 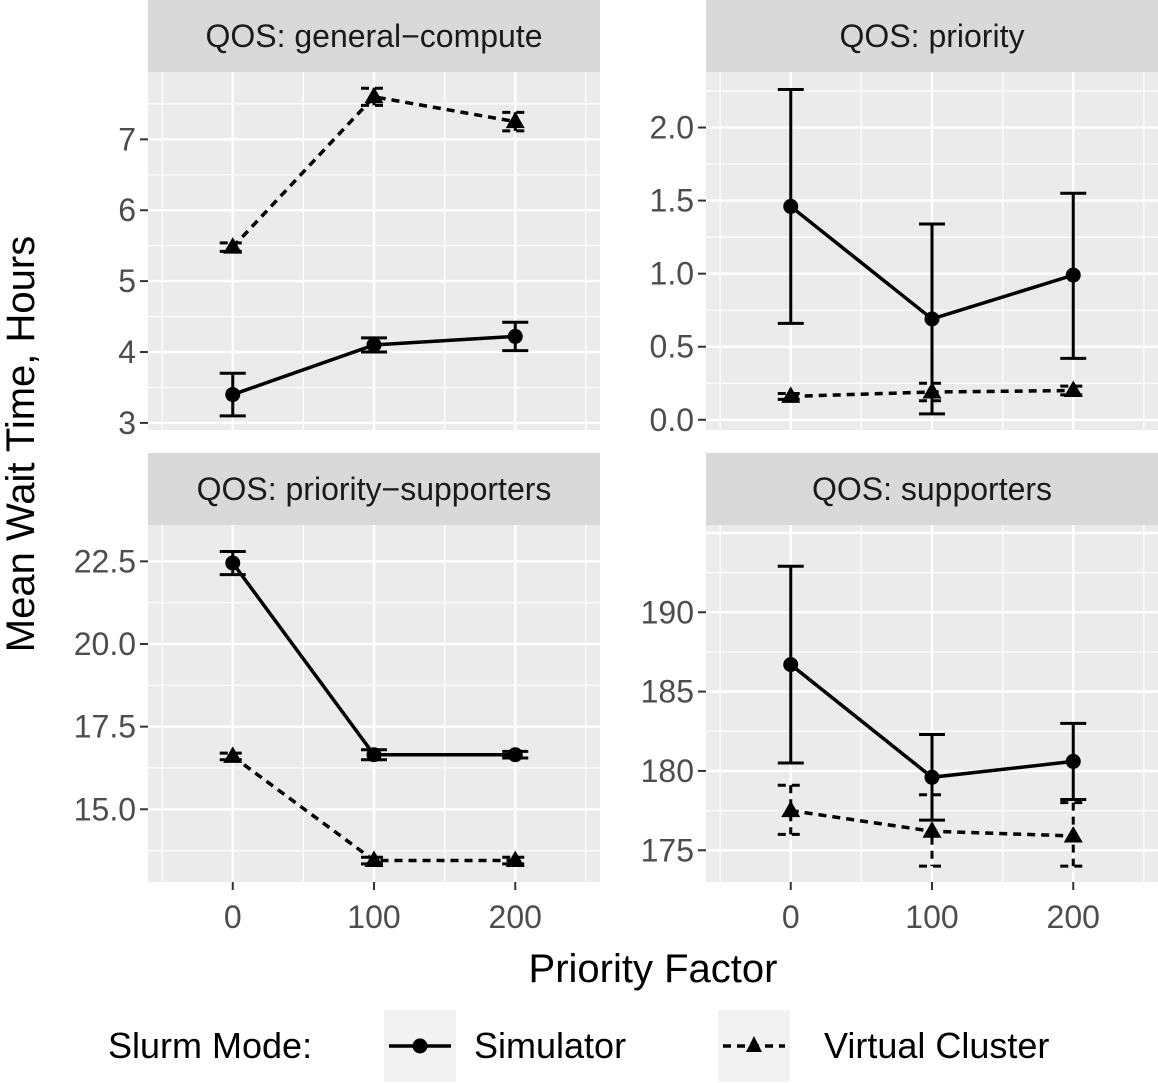 What do you see at coordinates (127, 139) in the screenshot?
I see `y-tick-label: 7` at bounding box center [127, 139].